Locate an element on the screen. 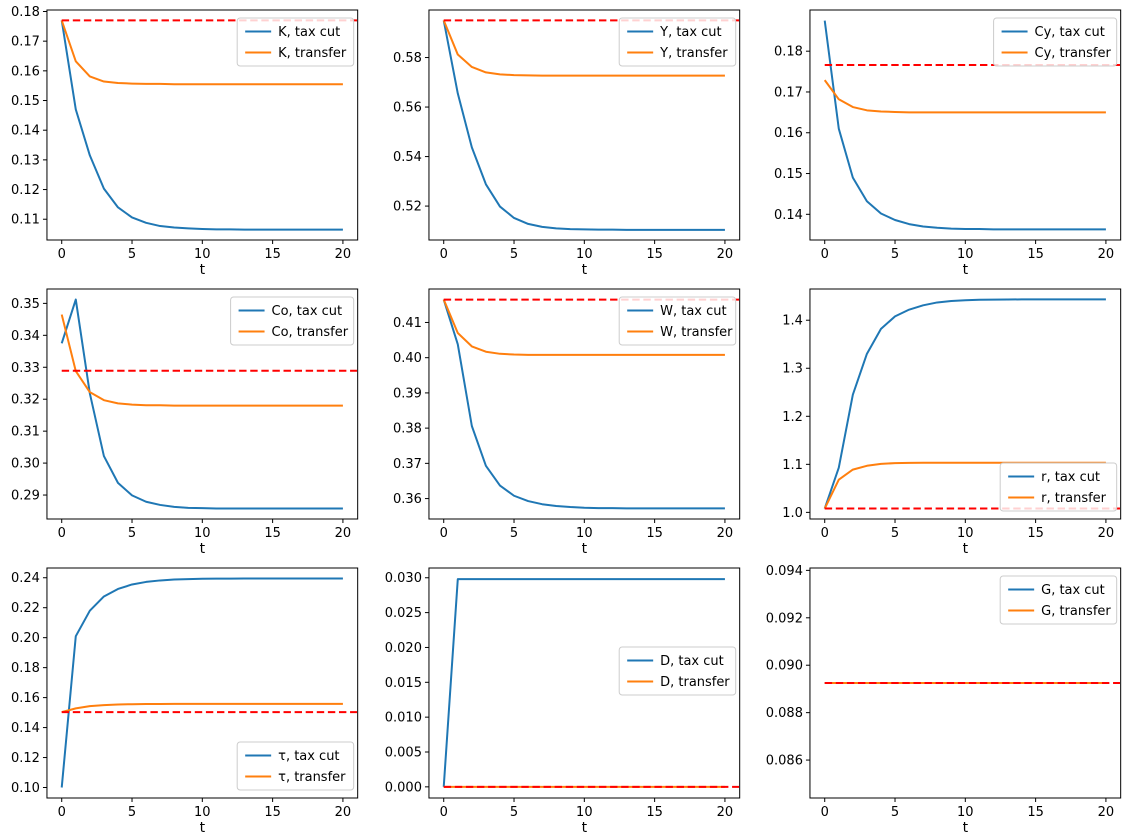 The height and width of the screenshot is (837, 1145). y-axis-ticks: 0.36 0.37 0.38 0.39 0.40 0.41 is located at coordinates (411, 411).